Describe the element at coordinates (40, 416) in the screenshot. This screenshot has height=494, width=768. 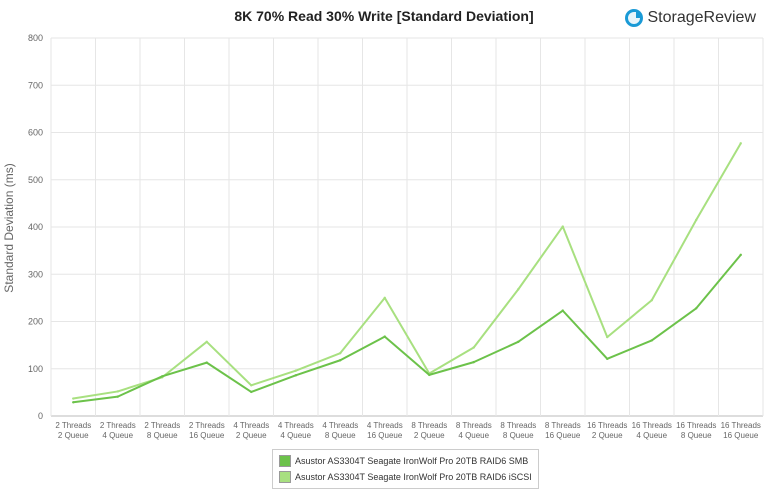
I see `y-tick-label: 0` at that location.